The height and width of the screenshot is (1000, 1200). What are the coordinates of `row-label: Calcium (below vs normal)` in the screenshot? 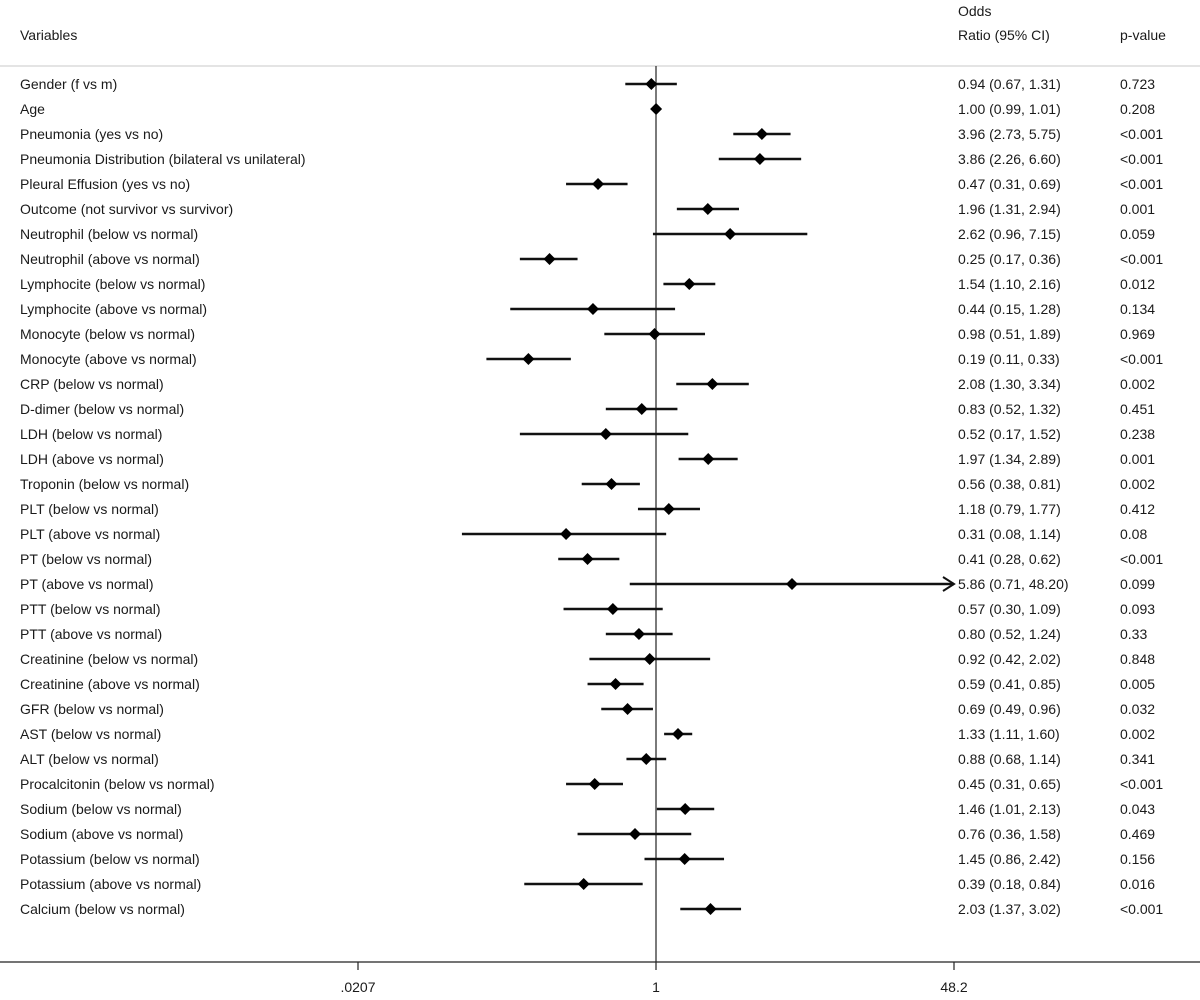 It's located at (102, 909).